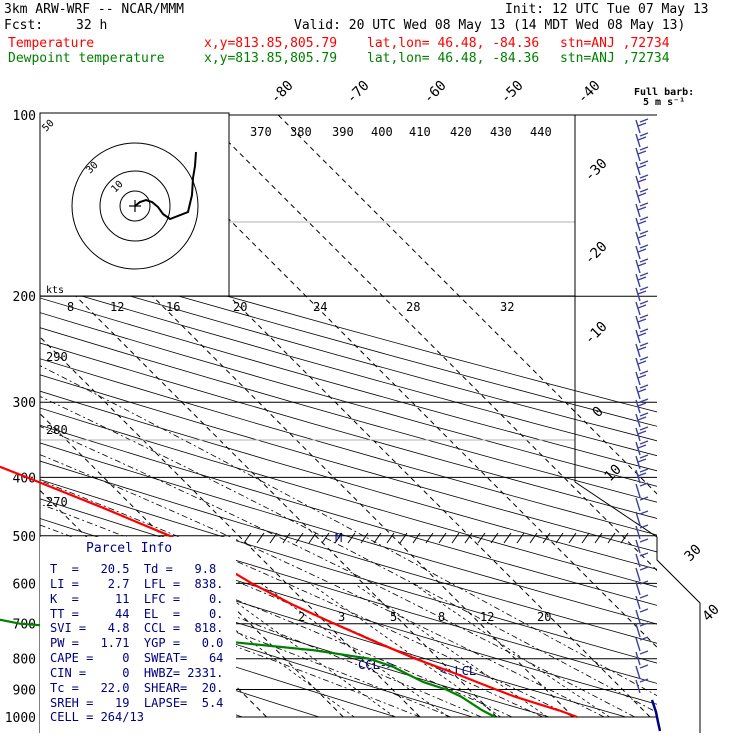  I want to click on hodograph-inset: 10 30 50 kts, so click(134, 204).